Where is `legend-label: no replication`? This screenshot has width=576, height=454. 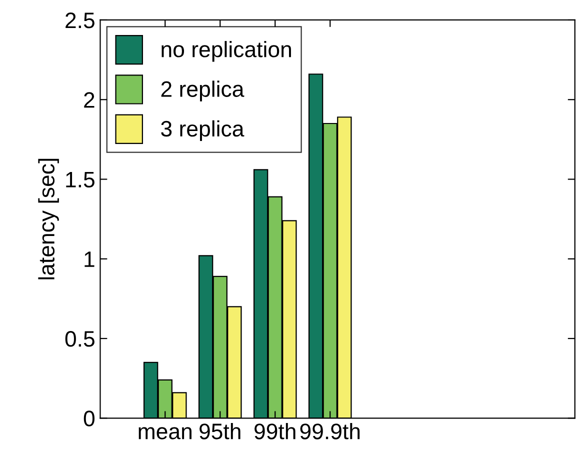
legend-label: no replication is located at coordinates (226, 51).